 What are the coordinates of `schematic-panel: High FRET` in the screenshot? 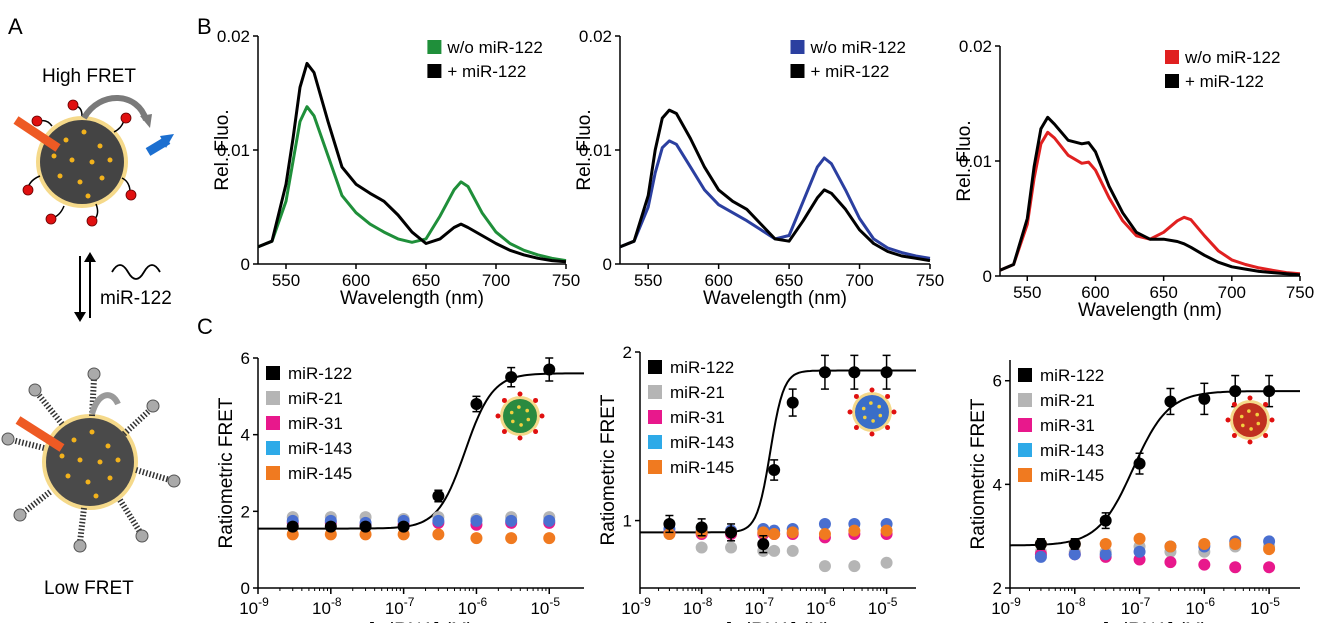 It's located at (91, 332).